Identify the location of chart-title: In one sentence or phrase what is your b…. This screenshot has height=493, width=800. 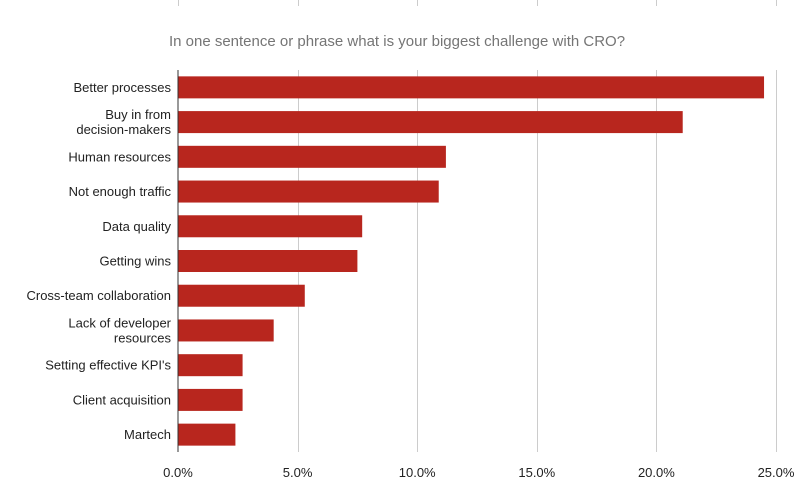
(397, 41).